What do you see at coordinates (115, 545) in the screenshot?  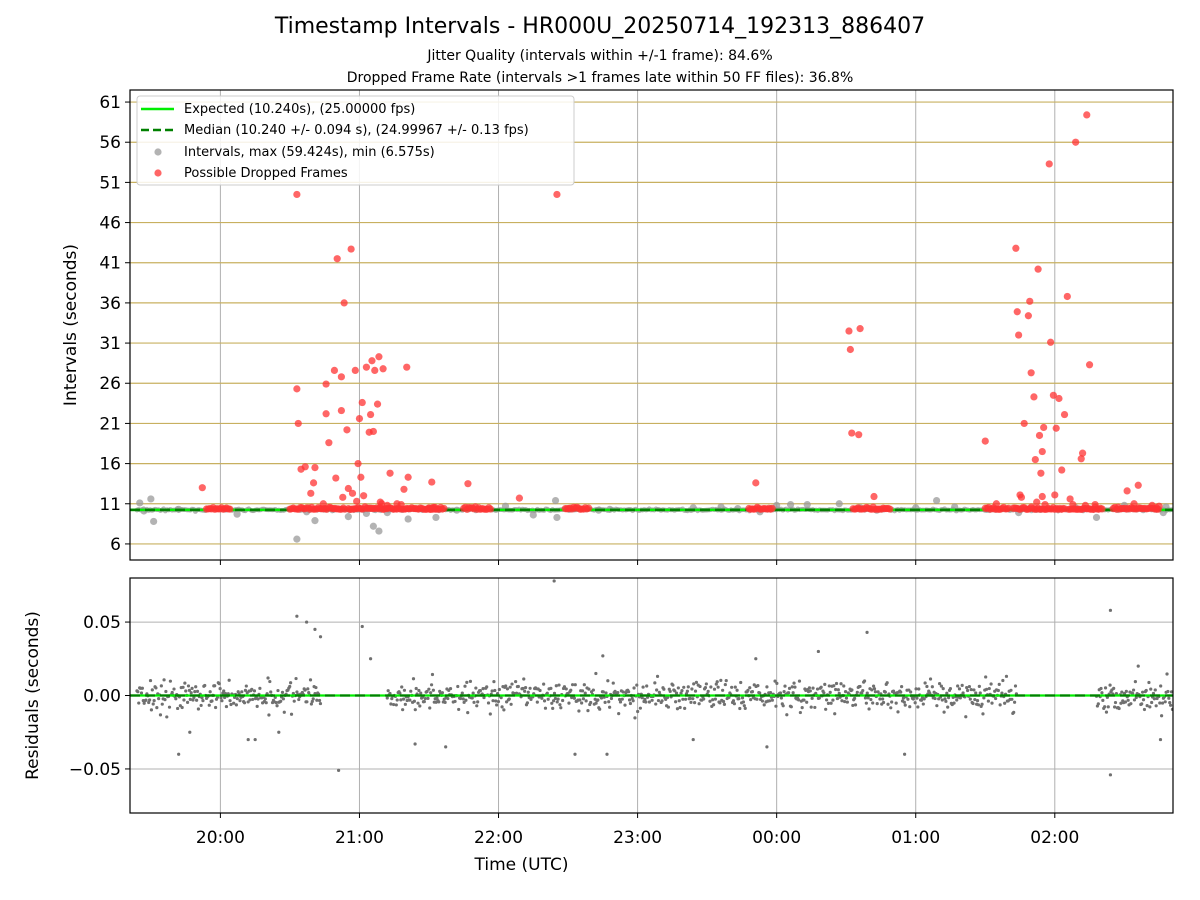 I see `y-tick-label: 6` at bounding box center [115, 545].